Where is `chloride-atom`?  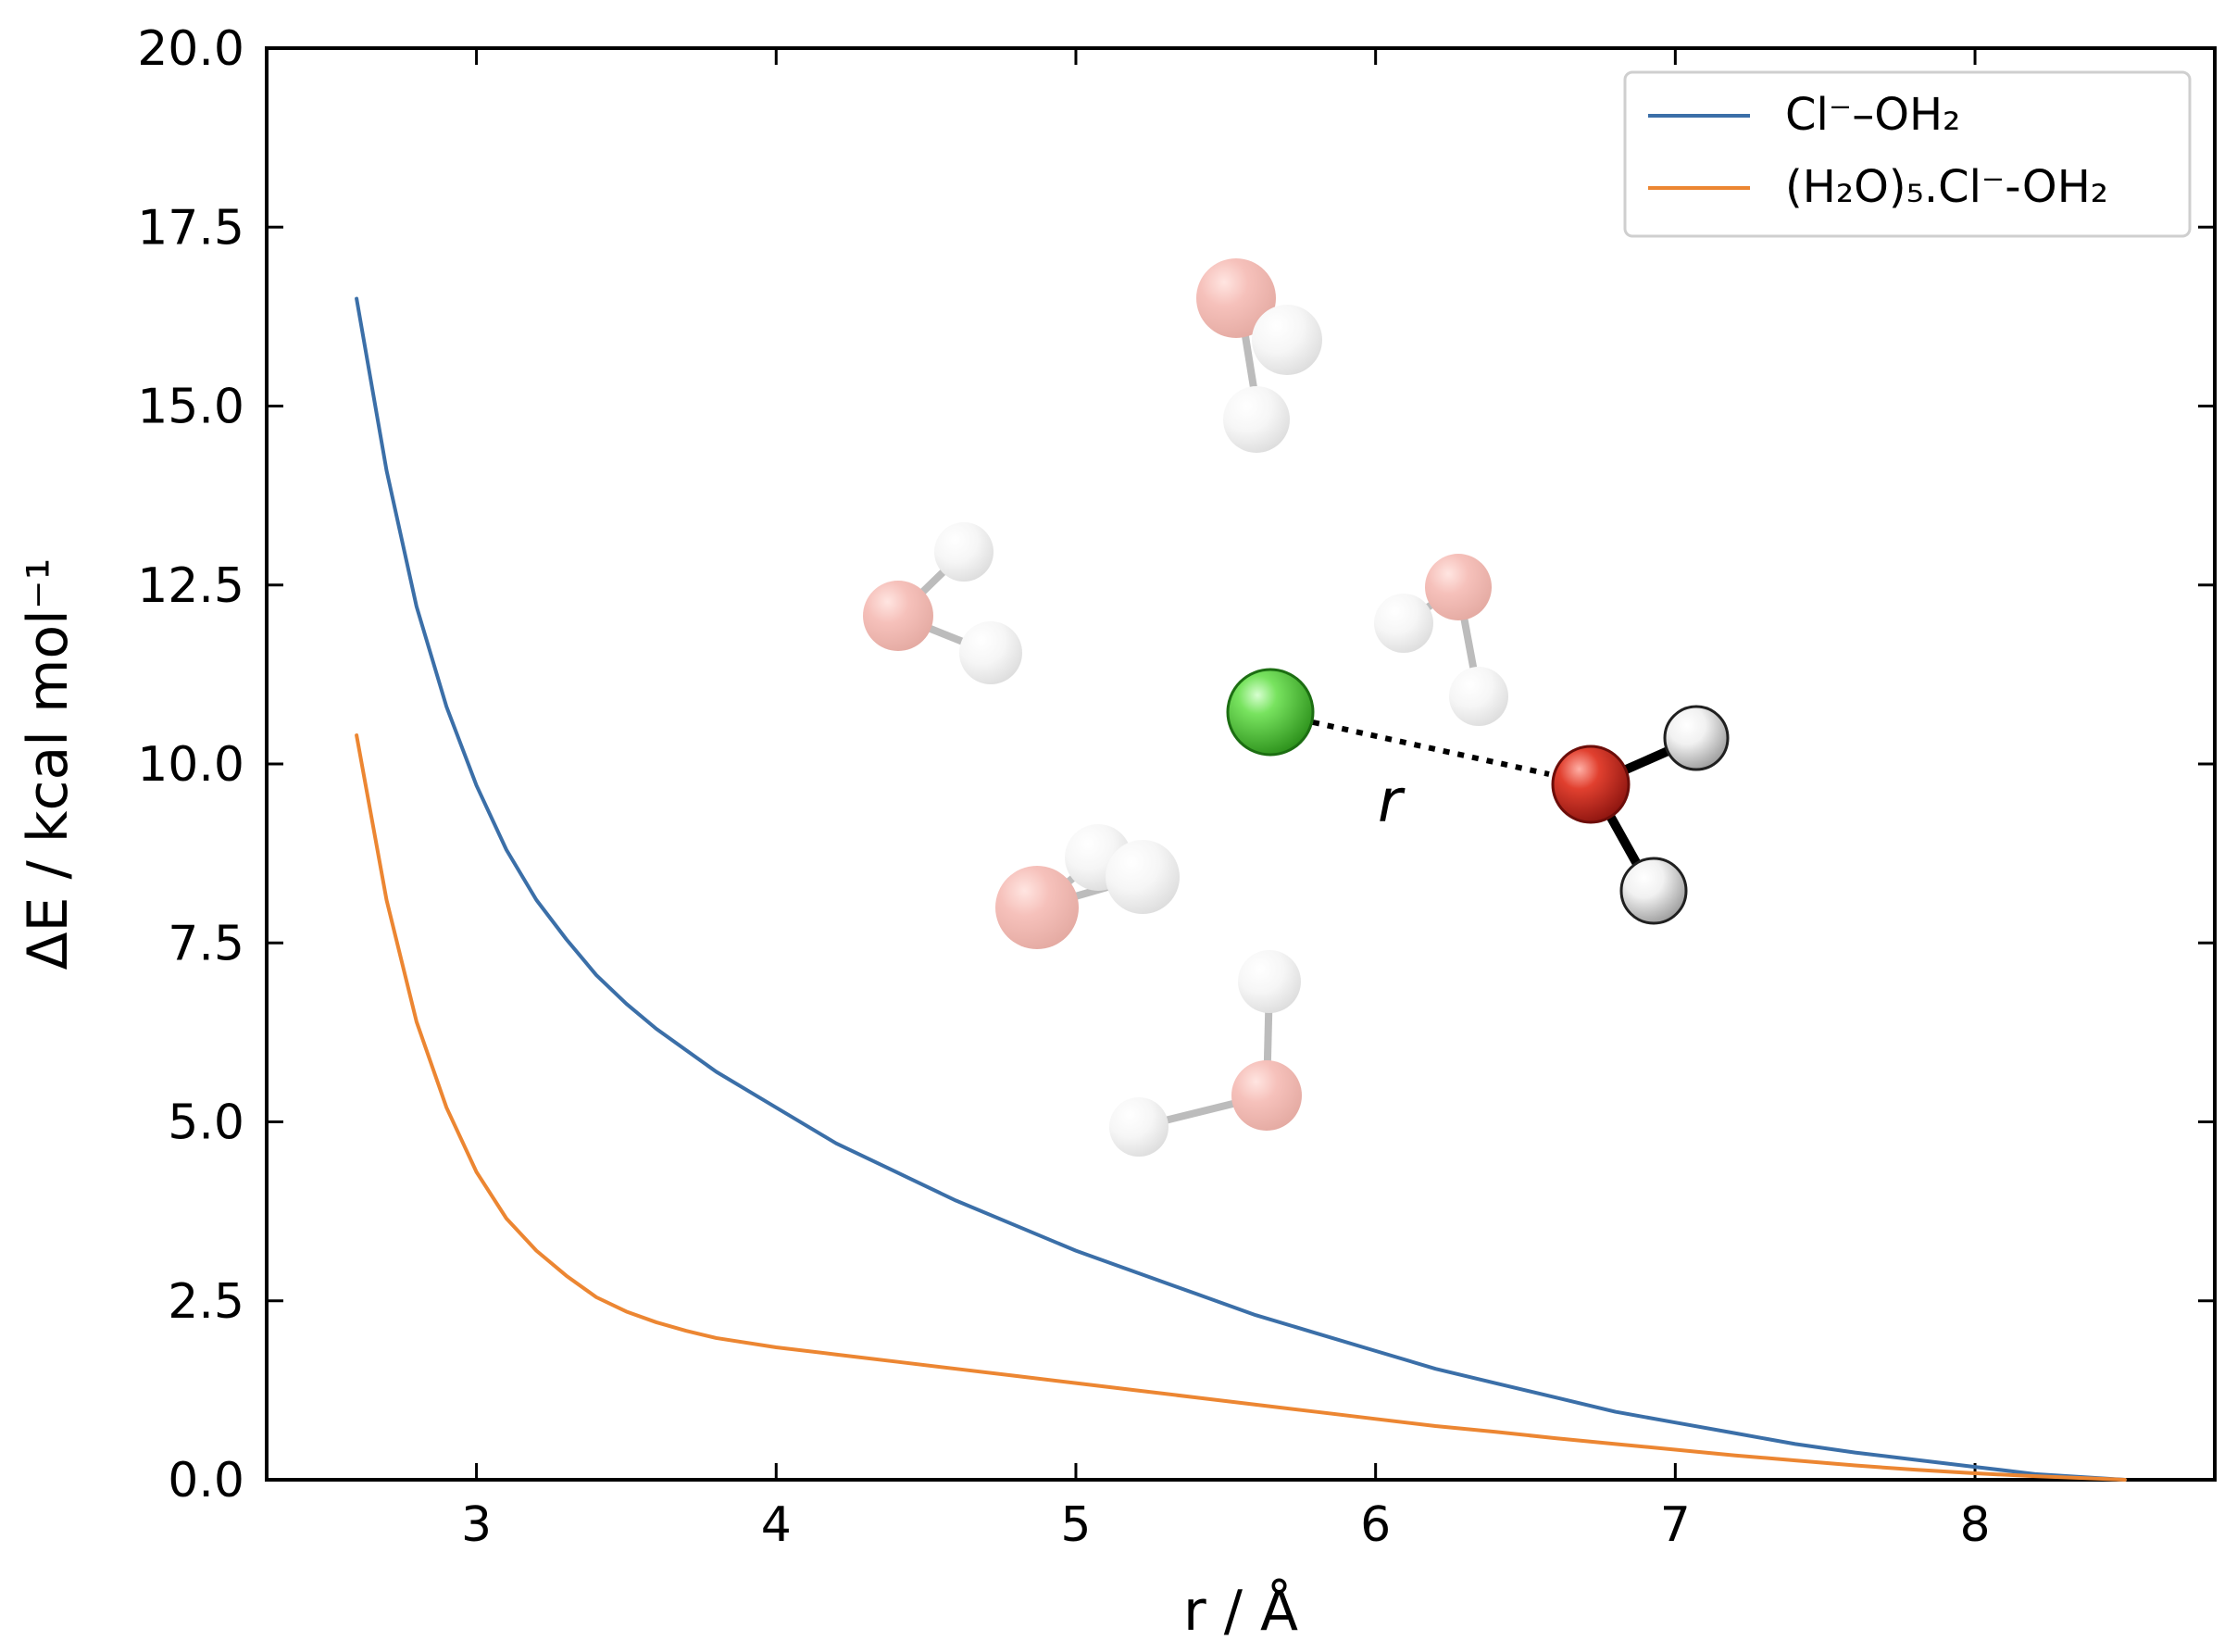
chloride-atom is located at coordinates (1270, 712).